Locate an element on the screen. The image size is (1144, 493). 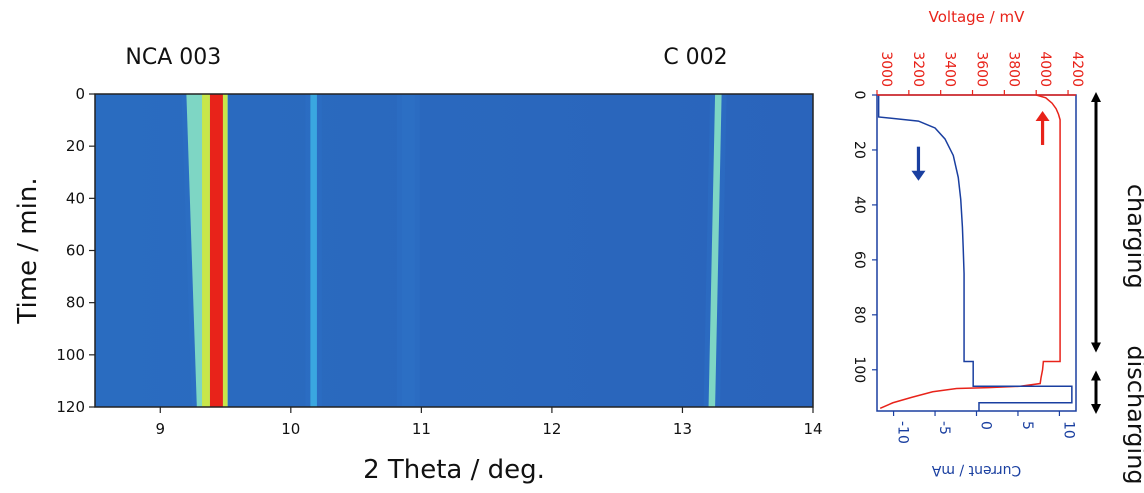
time-tick-label: 100 is located at coordinates (859, 369).